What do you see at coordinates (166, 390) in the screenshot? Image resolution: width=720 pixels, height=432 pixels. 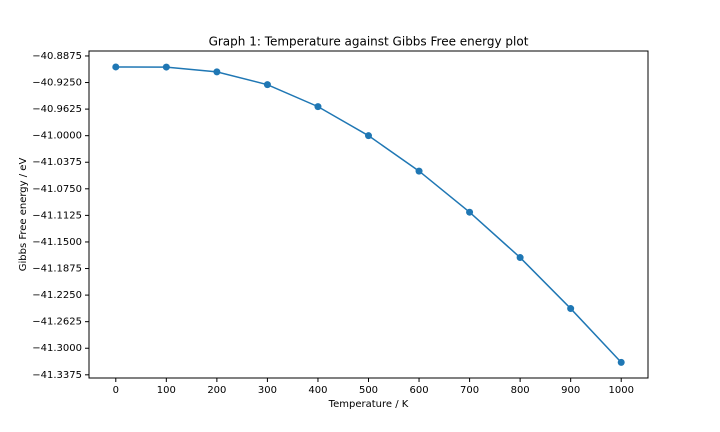 I see `x-tick-label: 100` at bounding box center [166, 390].